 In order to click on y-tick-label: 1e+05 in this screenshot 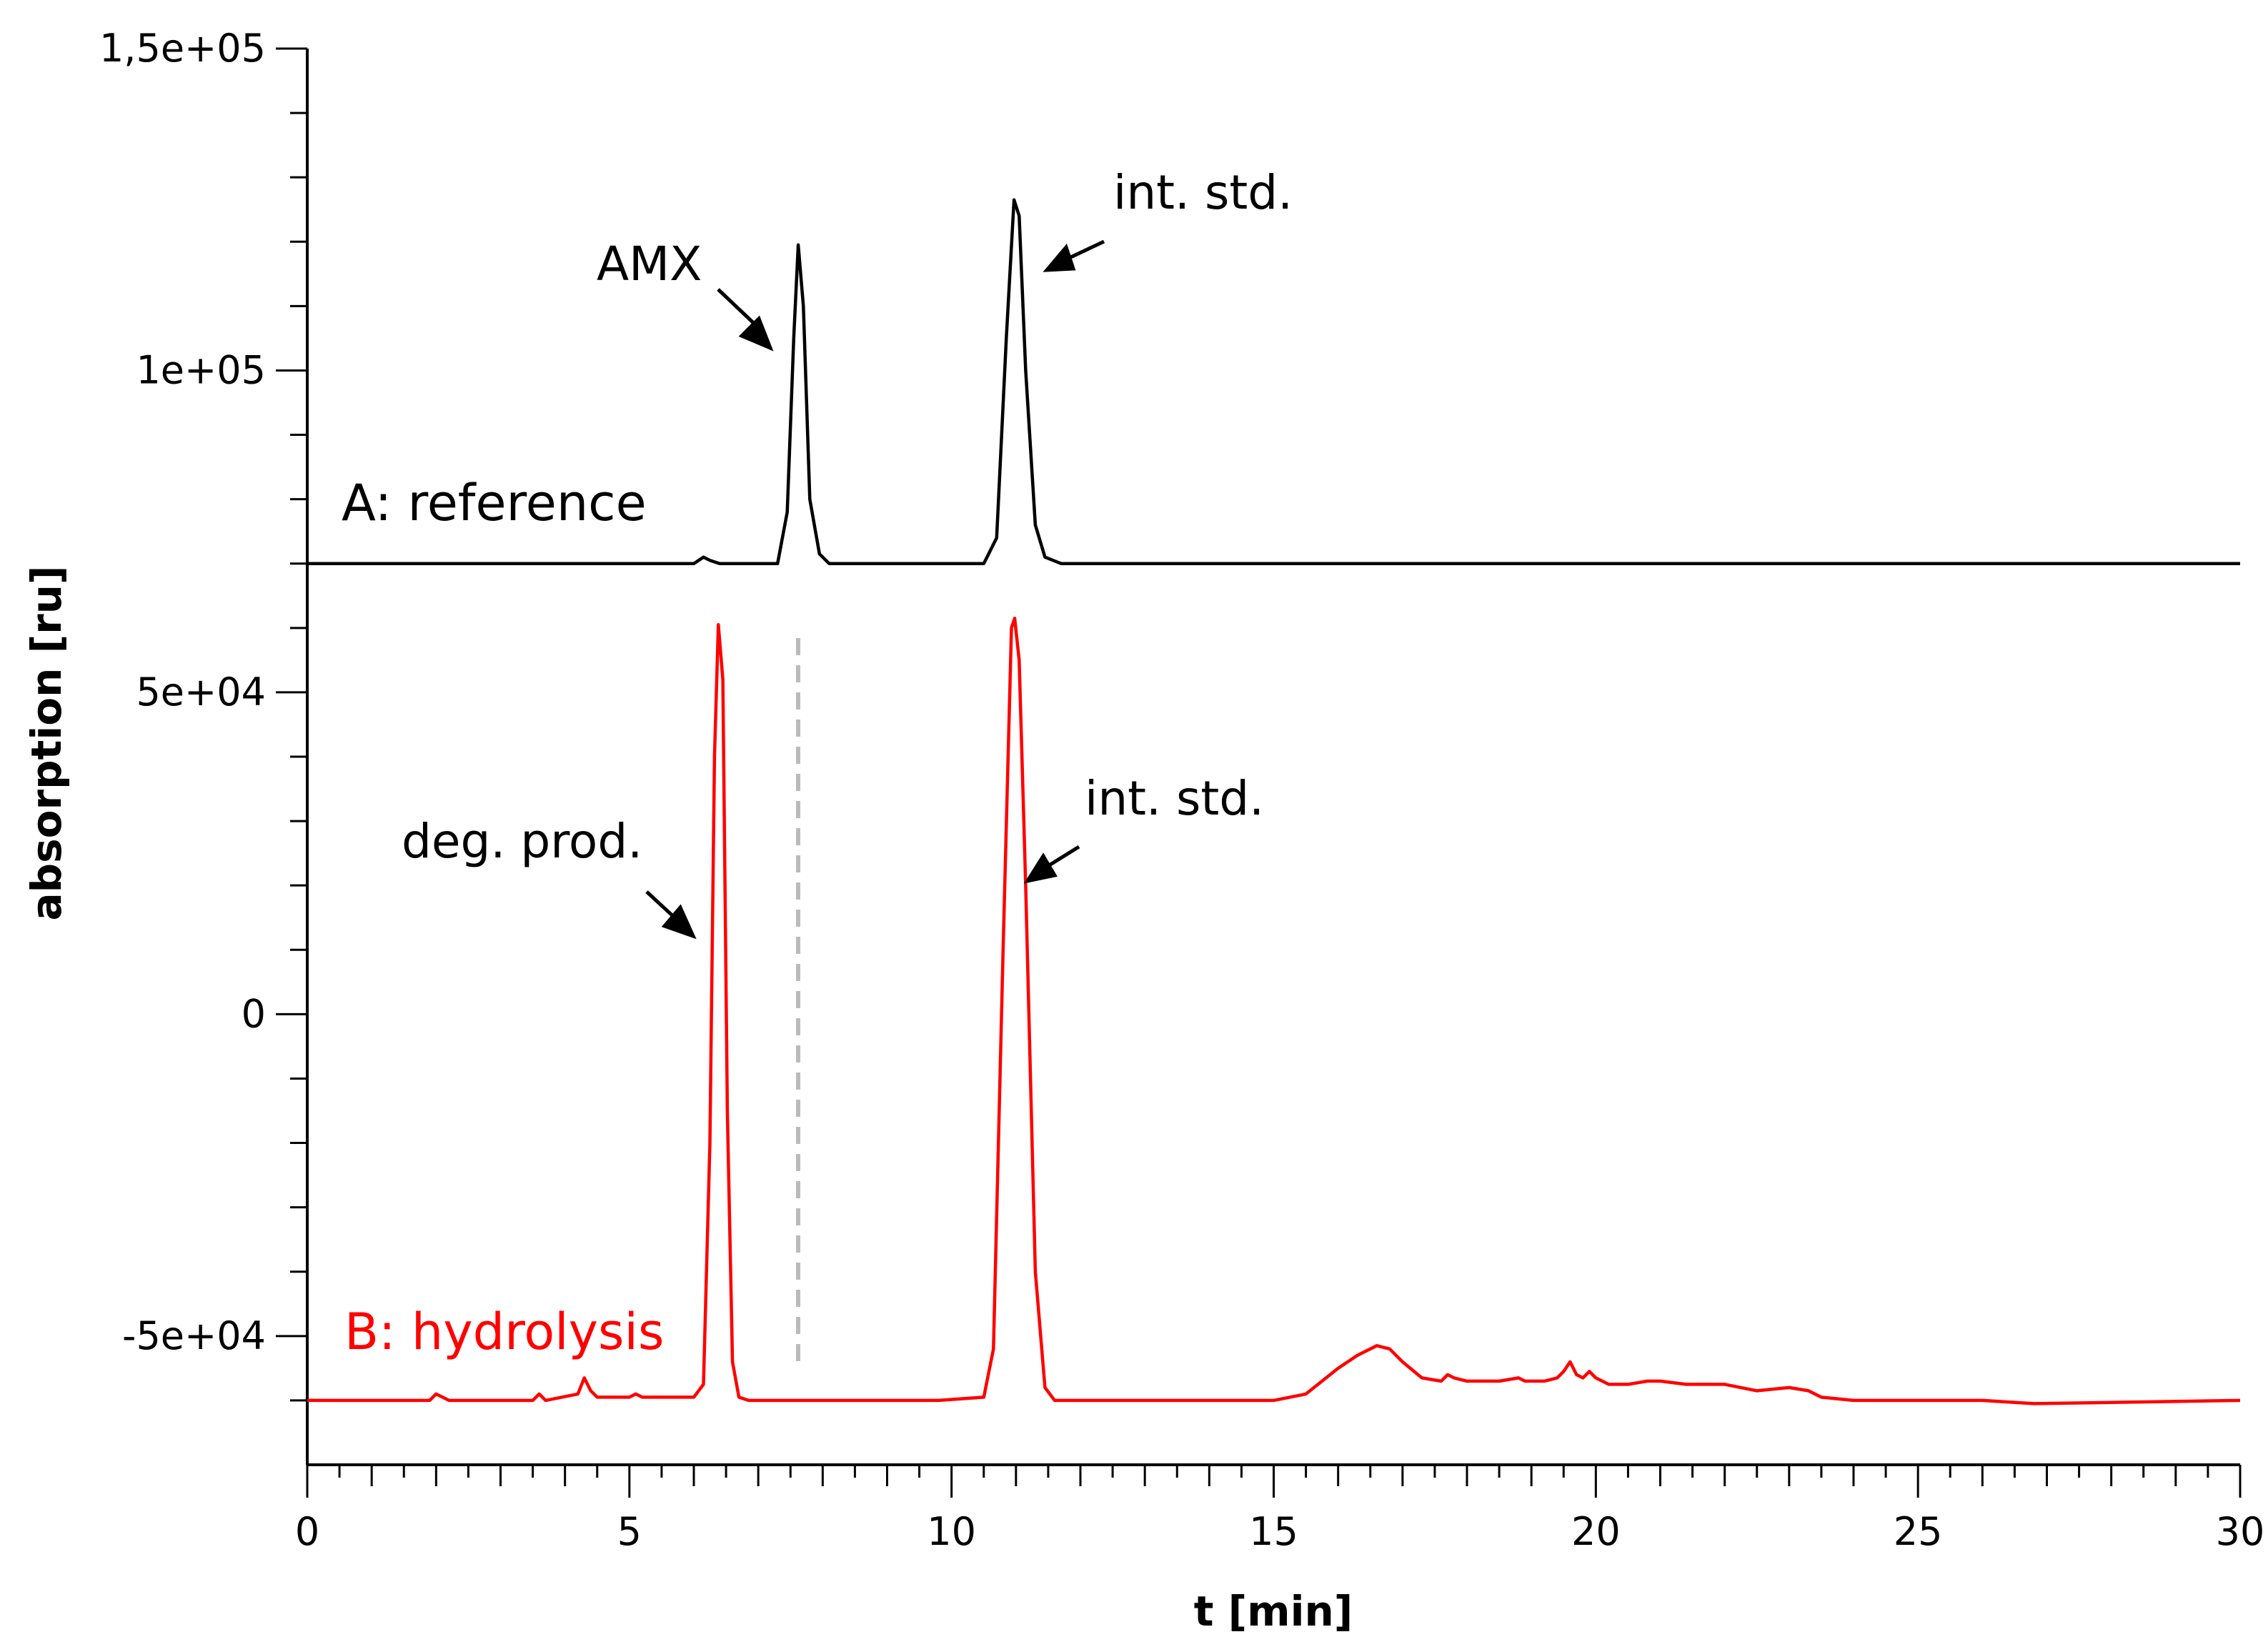, I will do `click(201, 369)`.